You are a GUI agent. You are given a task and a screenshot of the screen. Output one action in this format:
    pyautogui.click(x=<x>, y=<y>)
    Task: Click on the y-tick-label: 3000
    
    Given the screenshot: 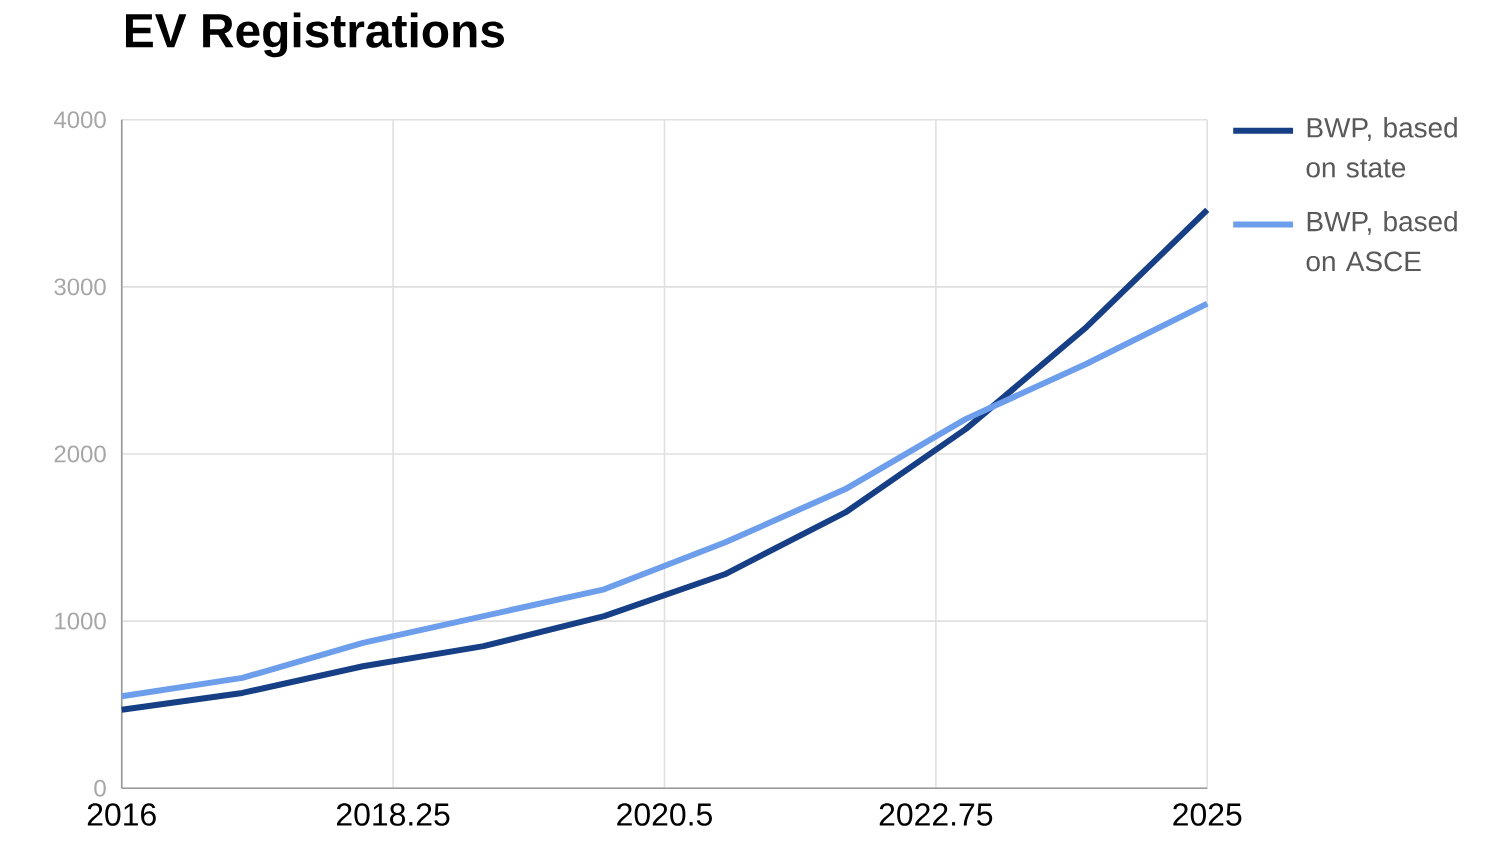 What is the action you would take?
    pyautogui.click(x=80, y=287)
    